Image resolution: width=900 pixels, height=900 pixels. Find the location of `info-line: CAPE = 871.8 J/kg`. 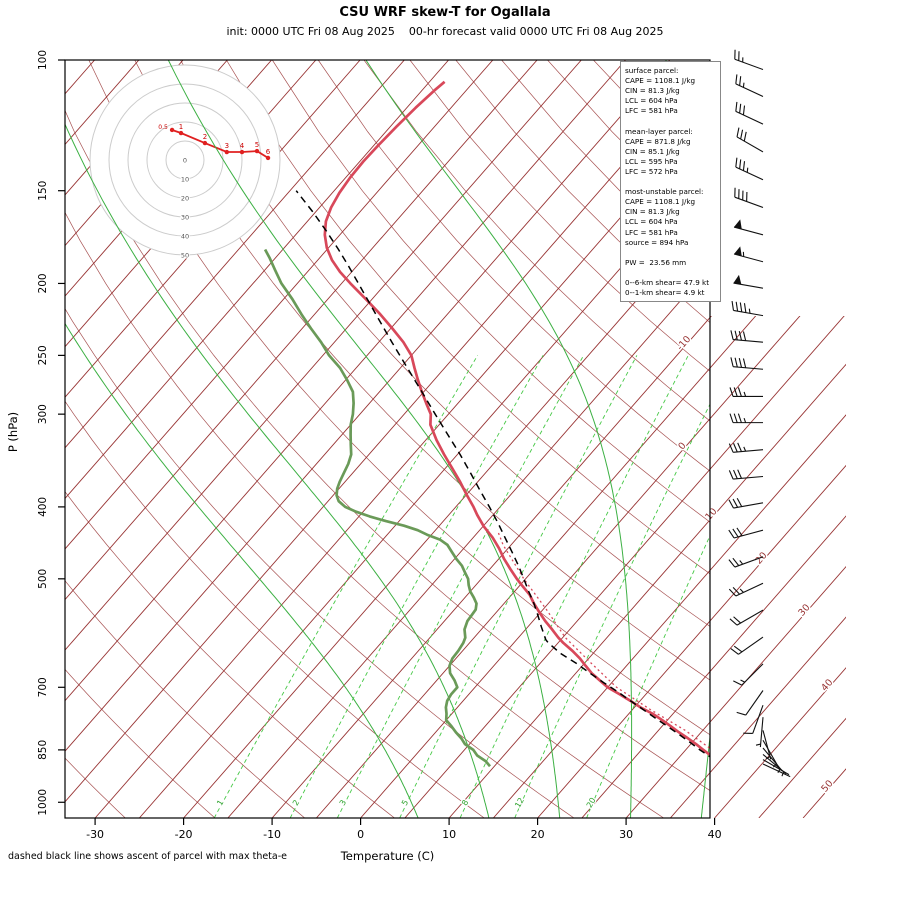

info-line: CAPE = 871.8 J/kg is located at coordinates (658, 141).